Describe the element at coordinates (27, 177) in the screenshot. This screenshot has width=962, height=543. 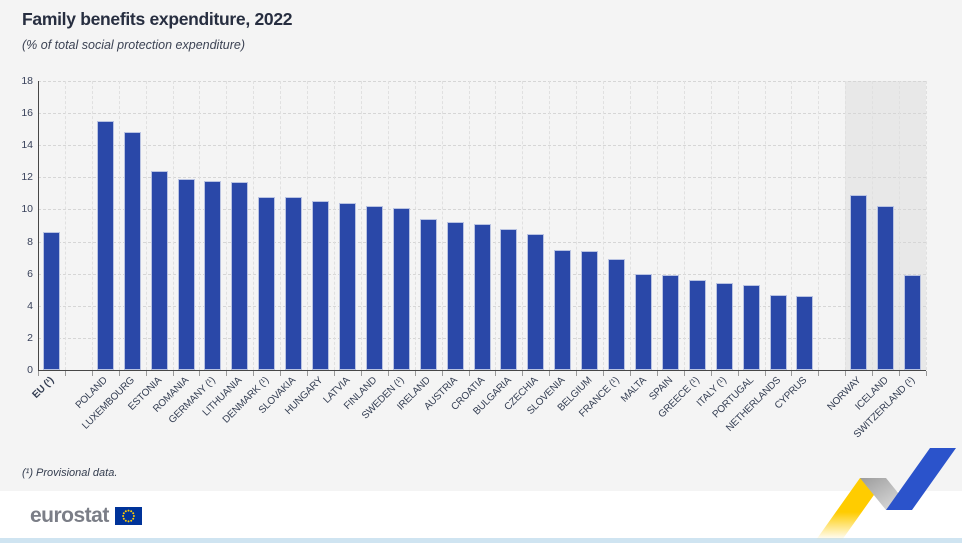
I see `y-tick-label: 12` at that location.